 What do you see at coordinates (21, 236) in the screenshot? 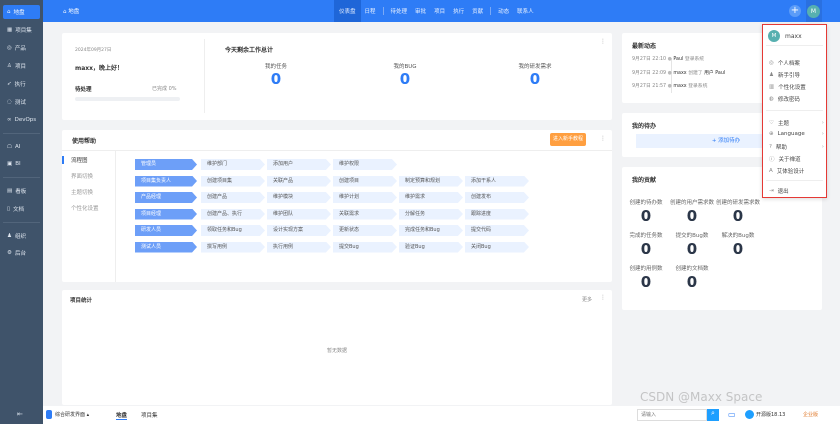
I see `sidebar-item-11: ♟ 组织` at bounding box center [21, 236].